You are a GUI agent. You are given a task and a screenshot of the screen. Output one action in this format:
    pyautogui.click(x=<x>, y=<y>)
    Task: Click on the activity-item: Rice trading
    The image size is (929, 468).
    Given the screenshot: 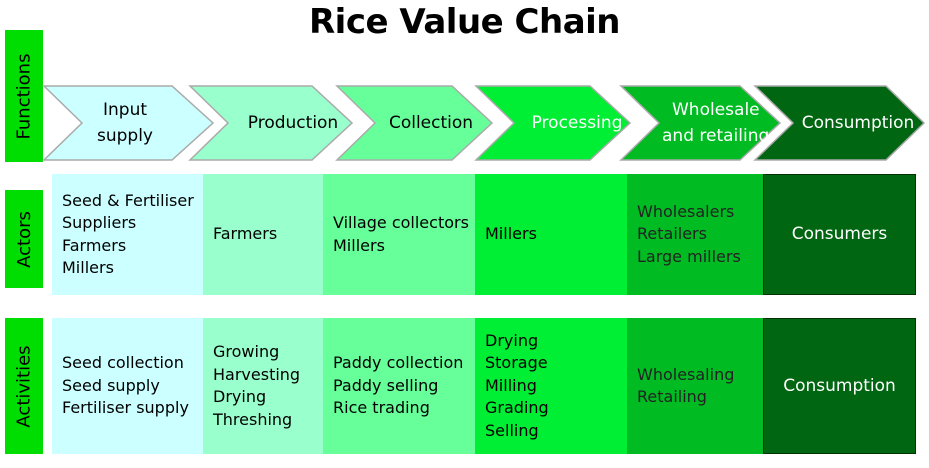 What is the action you would take?
    pyautogui.click(x=381, y=408)
    